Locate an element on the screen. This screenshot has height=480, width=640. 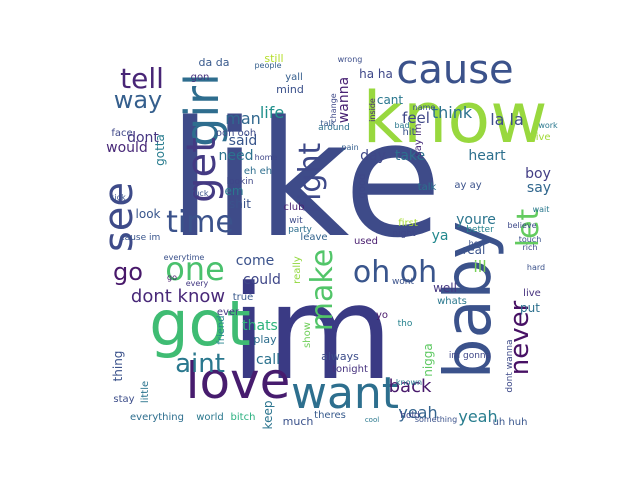
cloud-word: life is located at coordinates (272, 112).